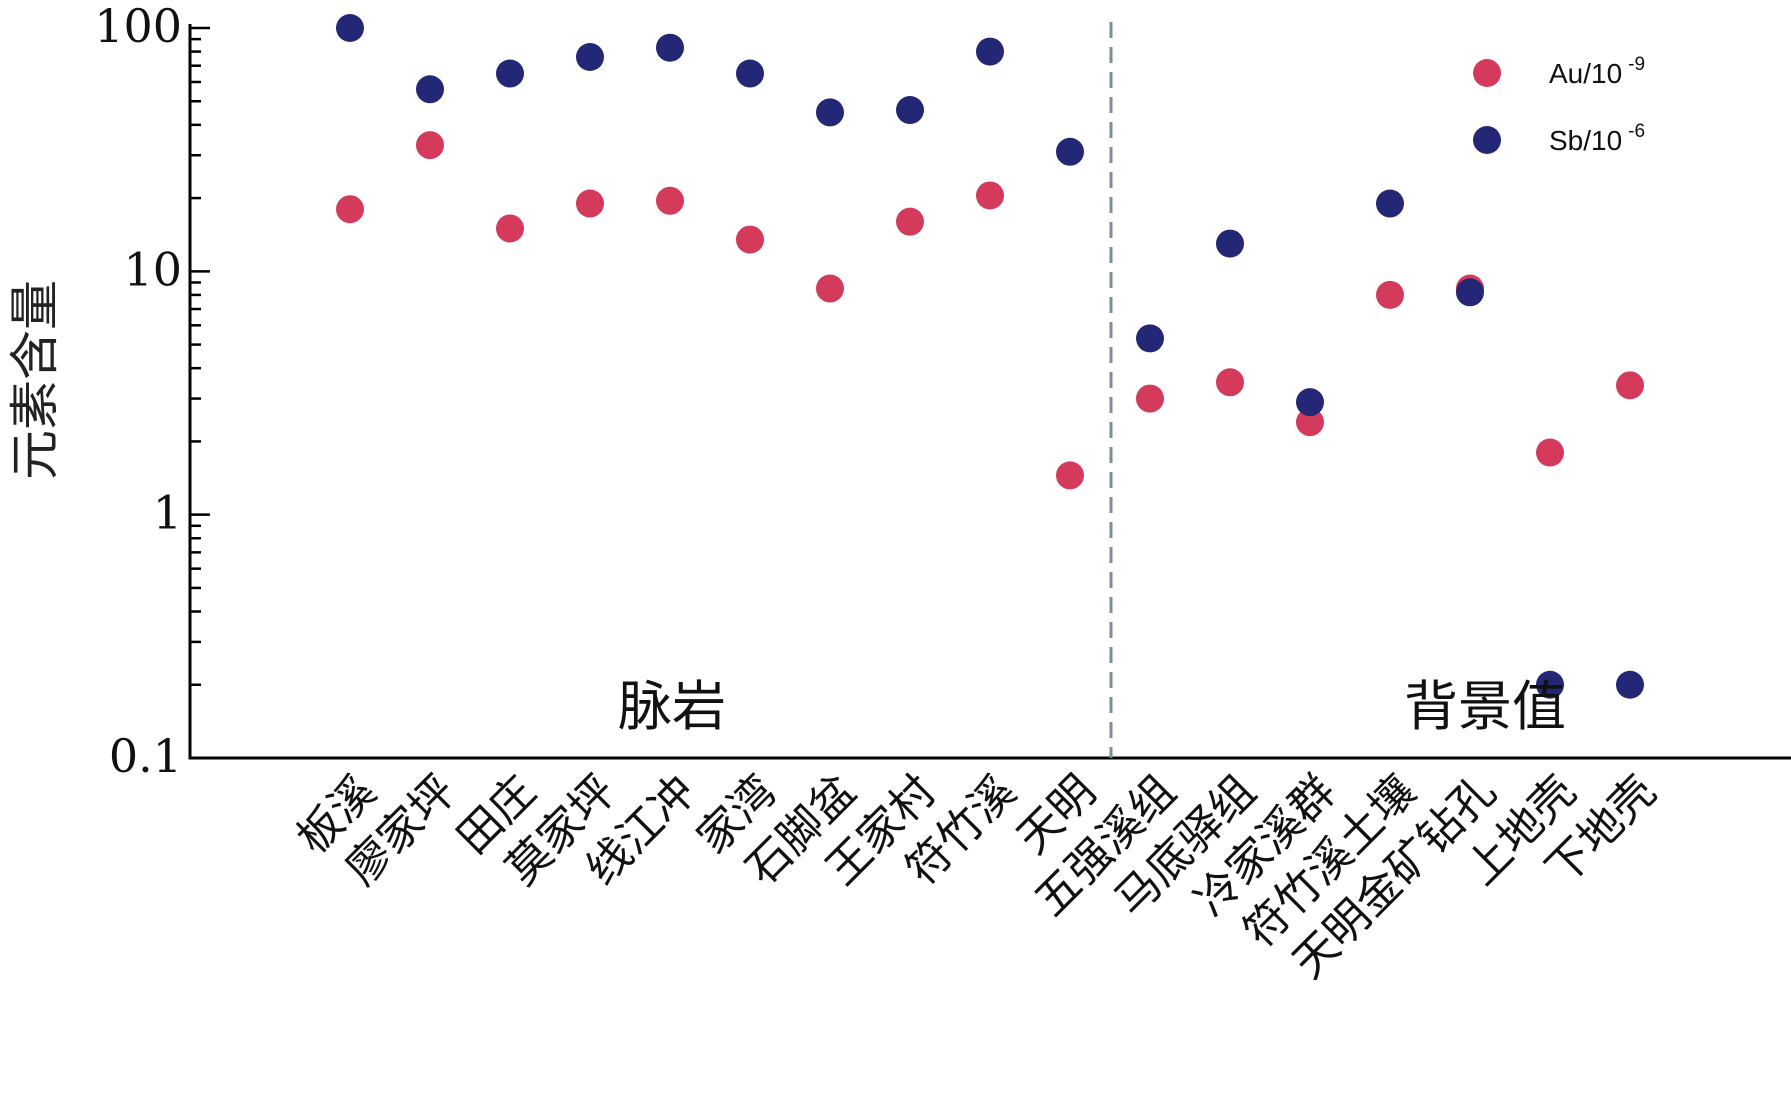  I want to click on y-tick-label: 100, so click(138, 26).